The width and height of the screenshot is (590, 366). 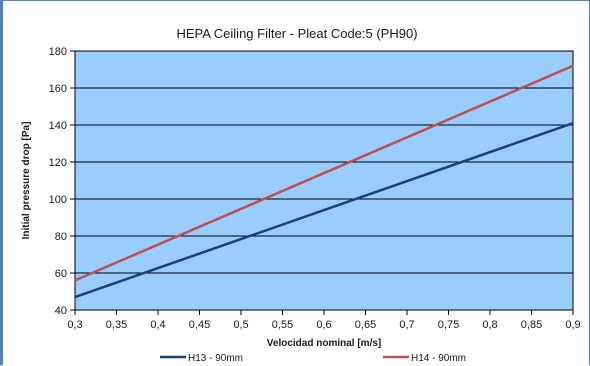 I want to click on x-tick-label: 0,5, so click(x=240, y=325).